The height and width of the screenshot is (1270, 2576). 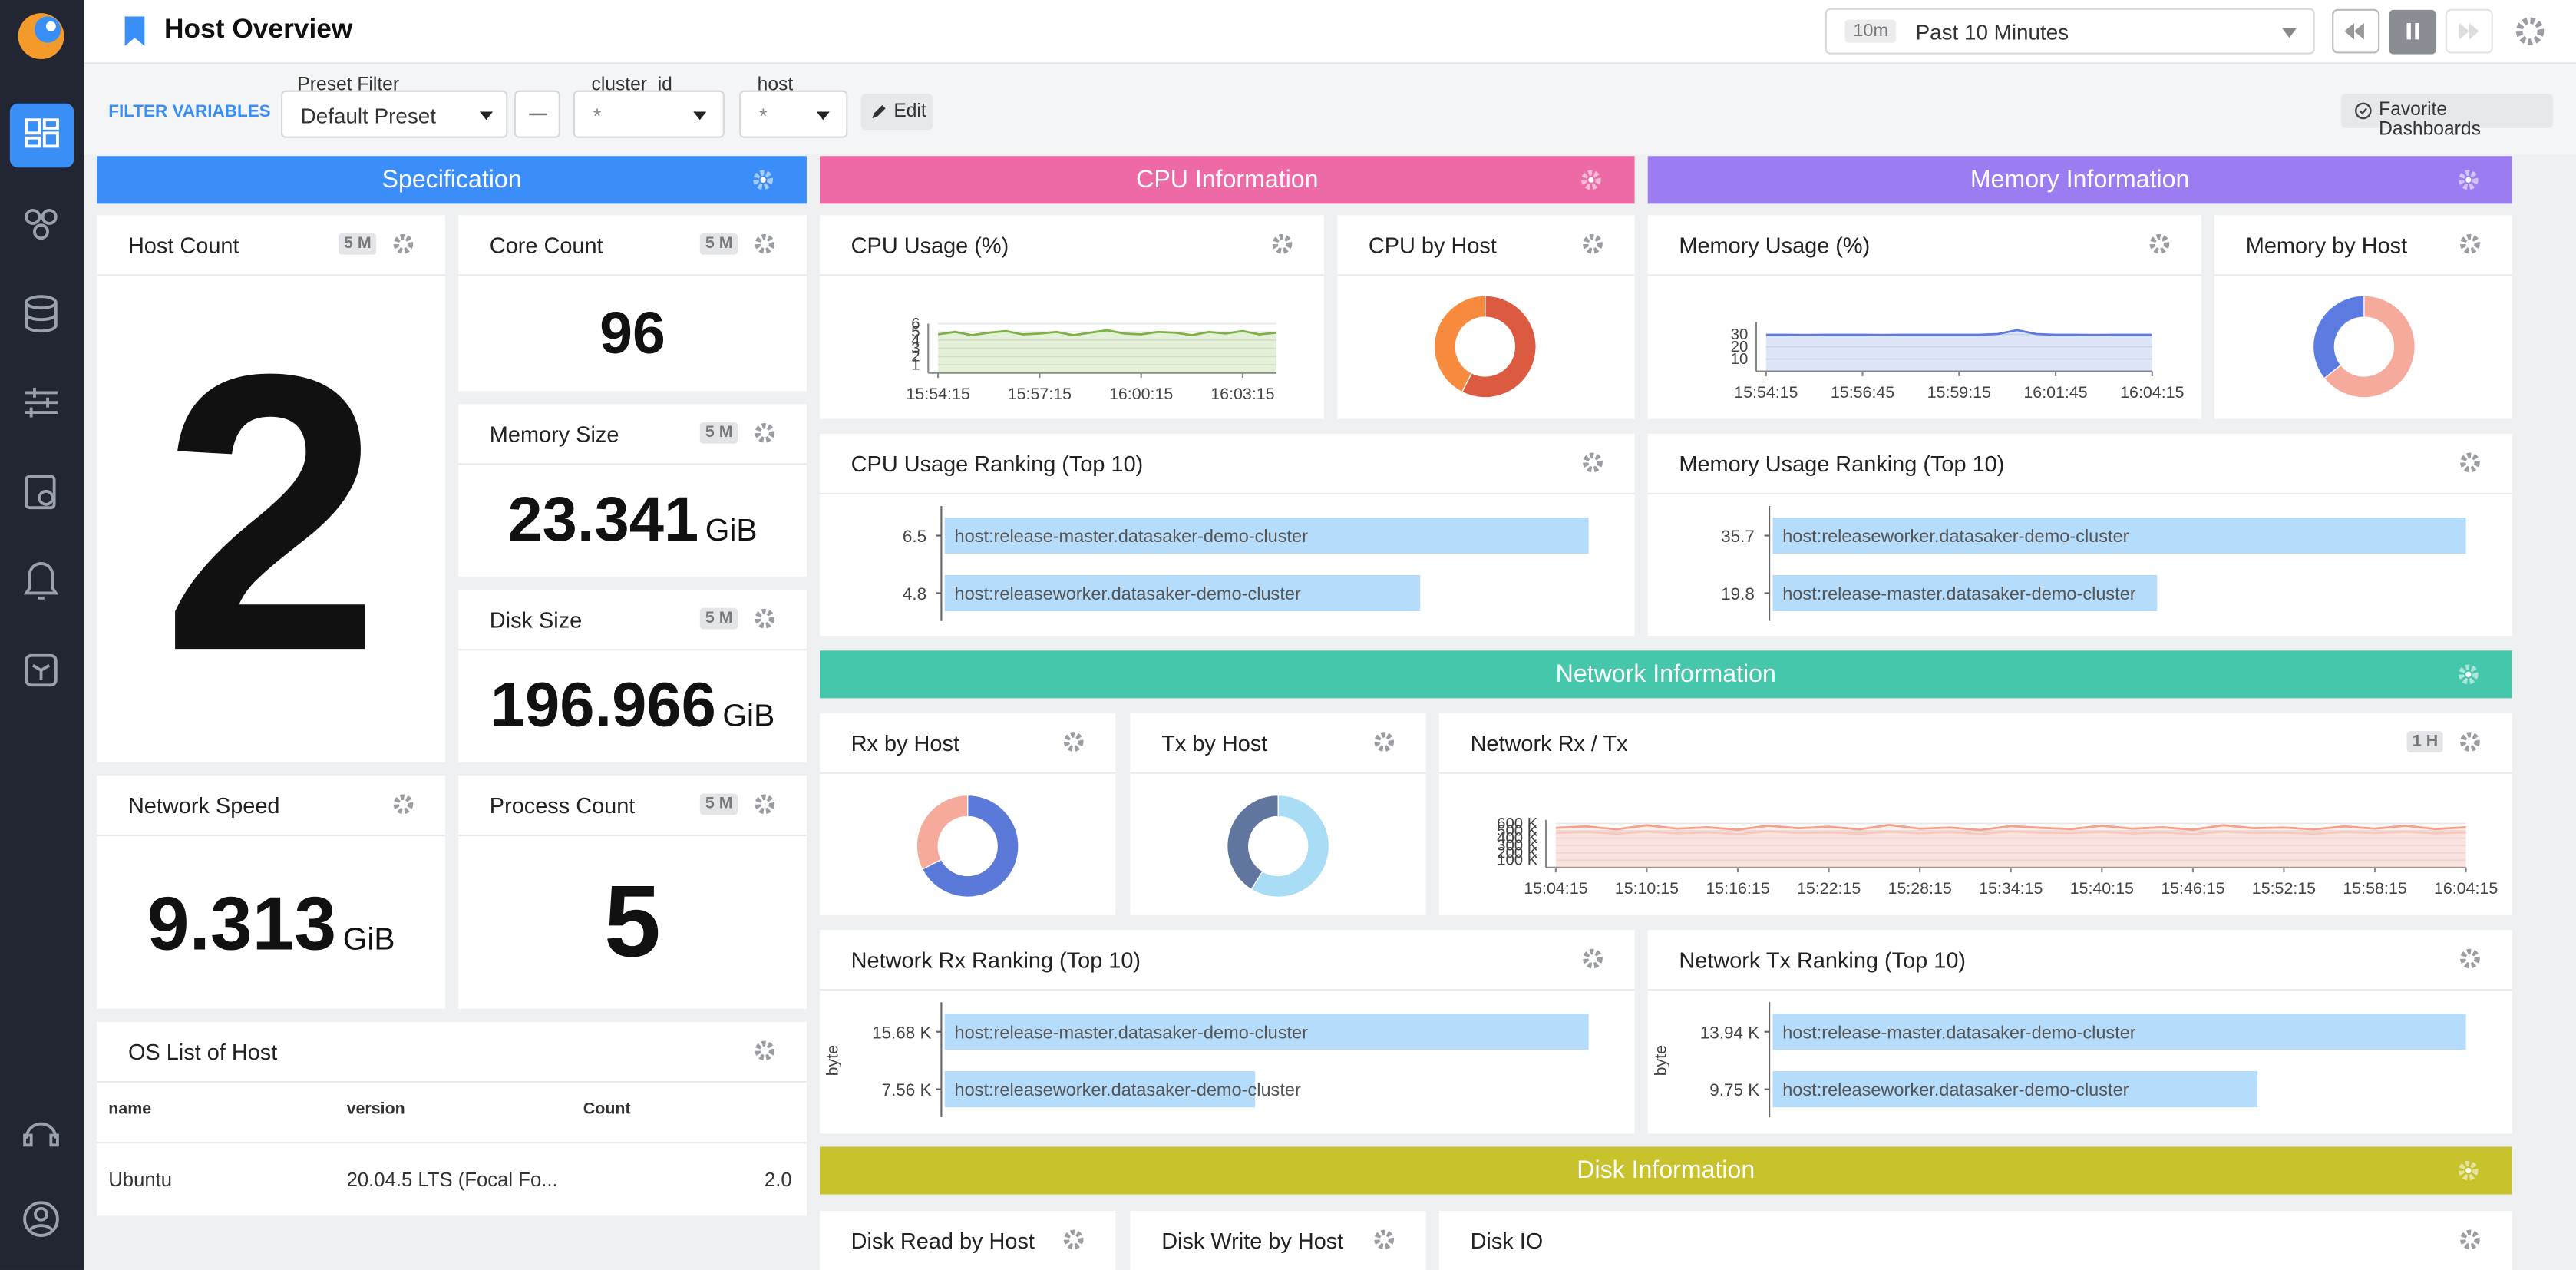 I want to click on stat-body: 9.313 GiB, so click(x=271, y=922).